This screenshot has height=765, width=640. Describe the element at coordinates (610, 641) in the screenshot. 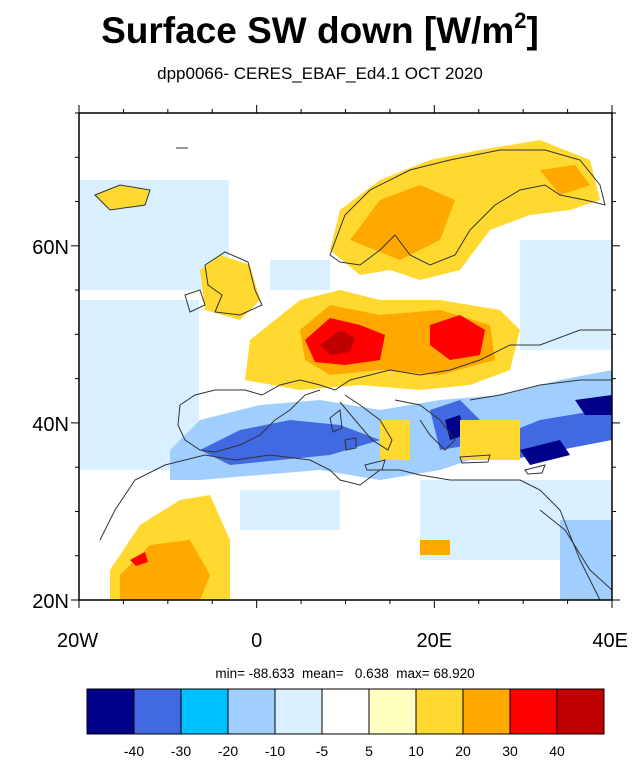

I see `x-tick-label: 40E` at that location.